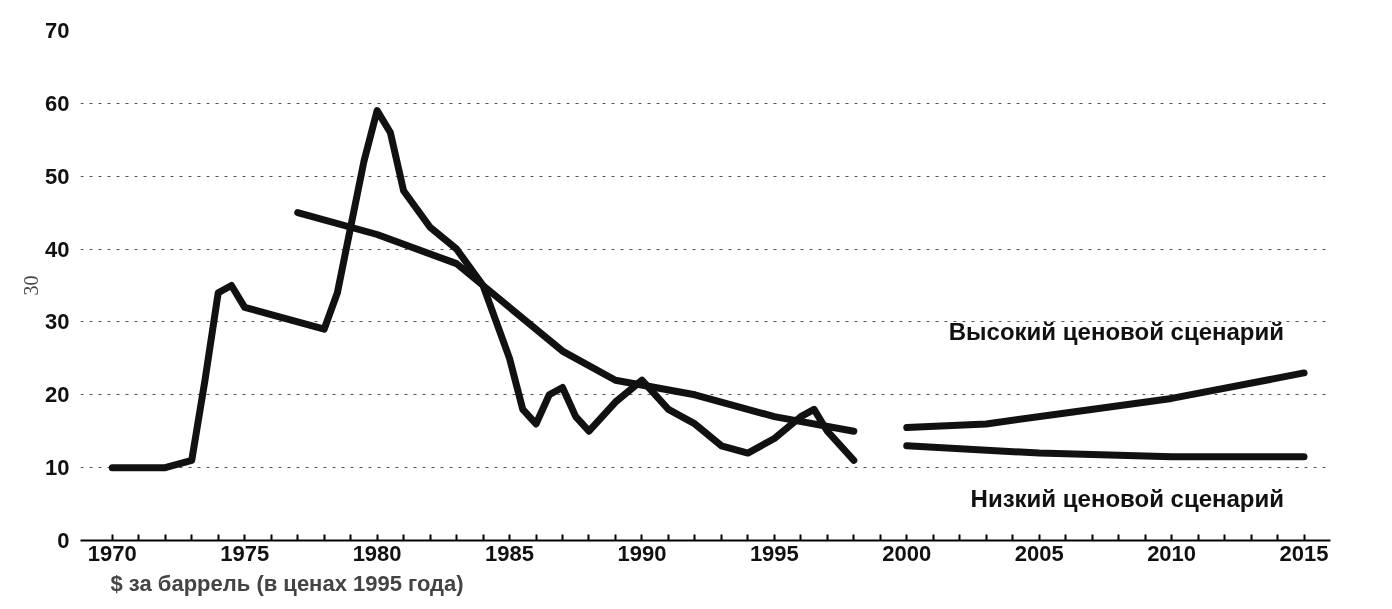 The height and width of the screenshot is (609, 1392). Describe the element at coordinates (245, 553) in the screenshot. I see `x-tick-label: 1975` at that location.